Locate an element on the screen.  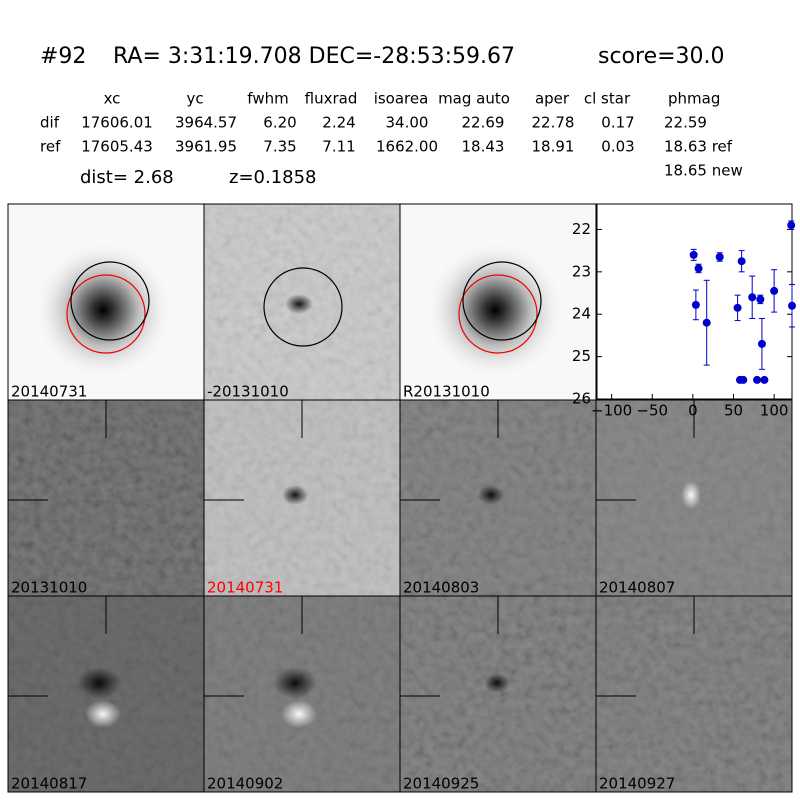
column-header: yc is located at coordinates (194, 99).